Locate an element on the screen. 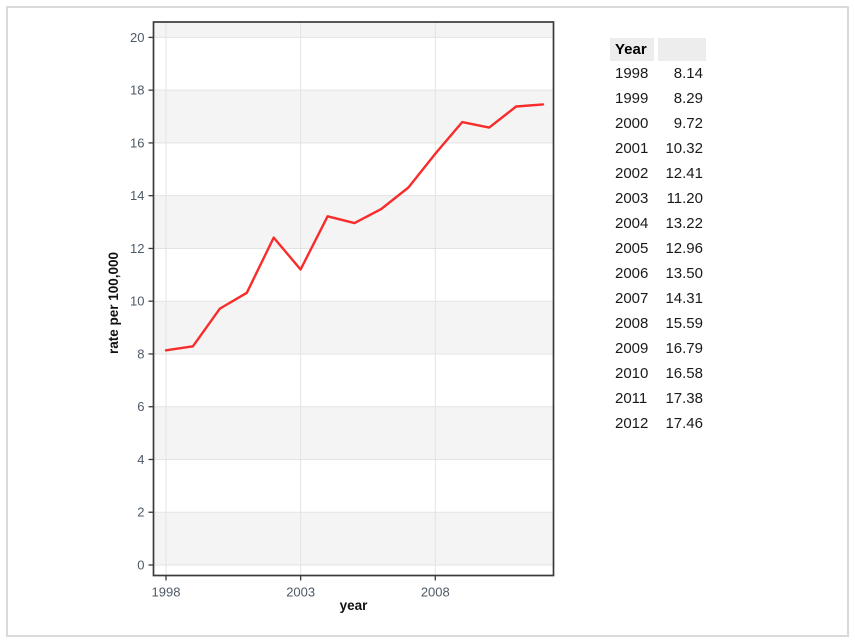  table-row: 2011 17.38 is located at coordinates (658, 398).